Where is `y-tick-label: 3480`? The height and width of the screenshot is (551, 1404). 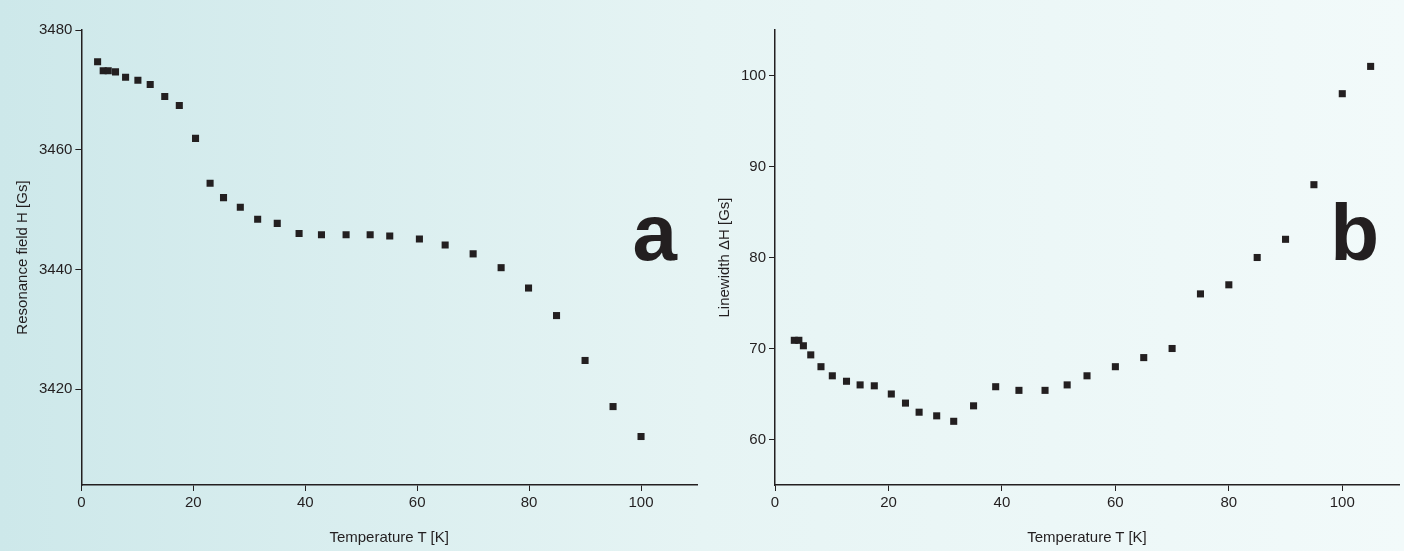
y-tick-label: 3480 is located at coordinates (55, 29).